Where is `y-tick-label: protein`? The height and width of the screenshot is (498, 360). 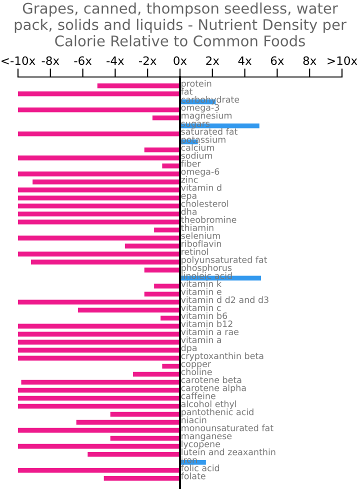 y-tick-label: protein is located at coordinates (197, 84).